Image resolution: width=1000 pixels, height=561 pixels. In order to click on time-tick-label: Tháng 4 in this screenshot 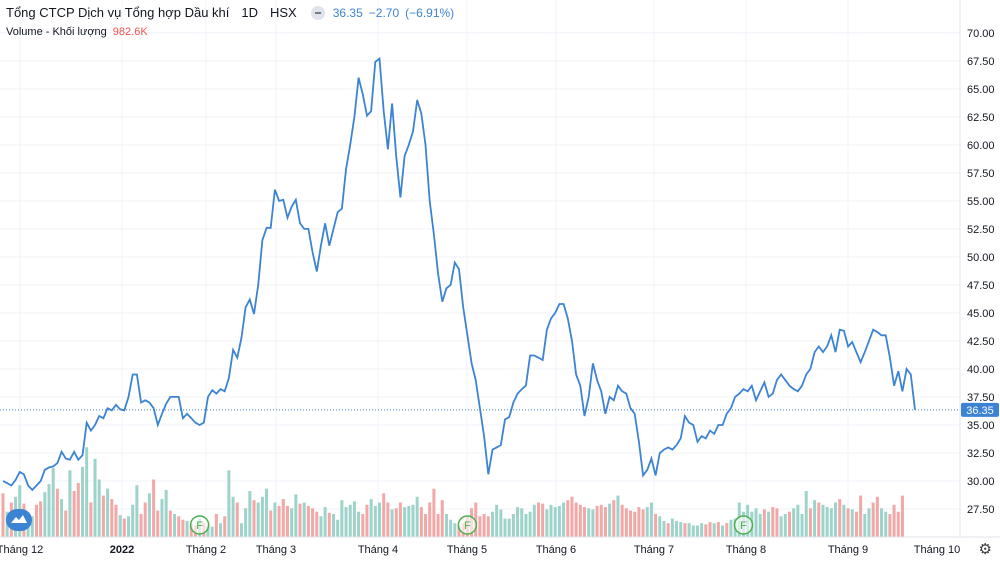, I will do `click(378, 550)`.